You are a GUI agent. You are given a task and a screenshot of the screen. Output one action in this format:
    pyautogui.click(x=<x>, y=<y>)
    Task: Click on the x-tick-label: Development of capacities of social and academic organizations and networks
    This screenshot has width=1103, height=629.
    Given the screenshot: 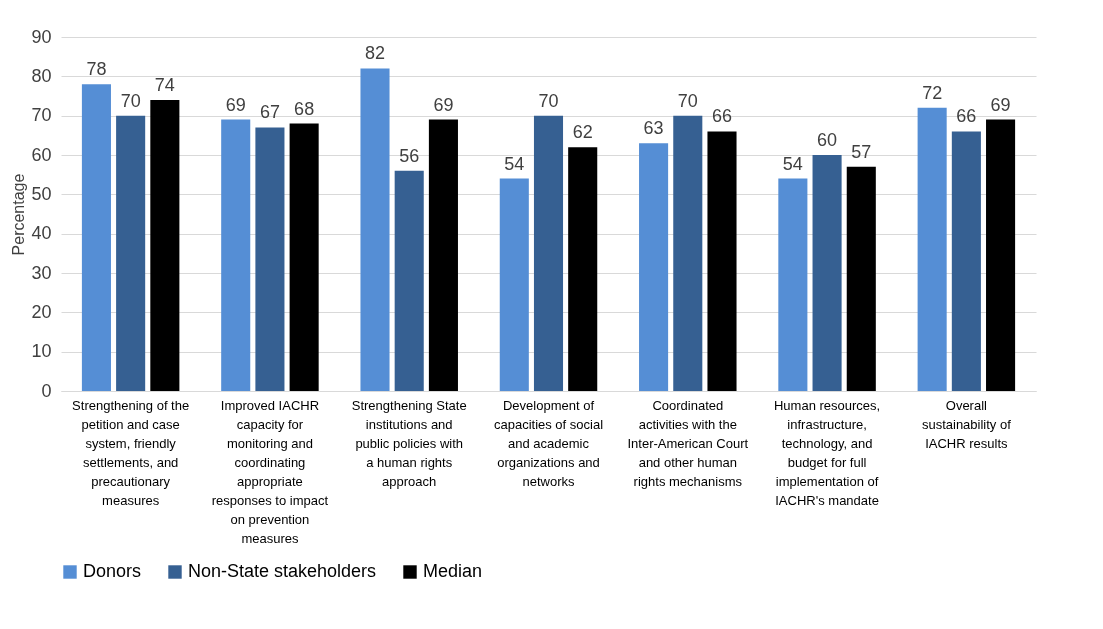 What is the action you would take?
    pyautogui.click(x=548, y=443)
    